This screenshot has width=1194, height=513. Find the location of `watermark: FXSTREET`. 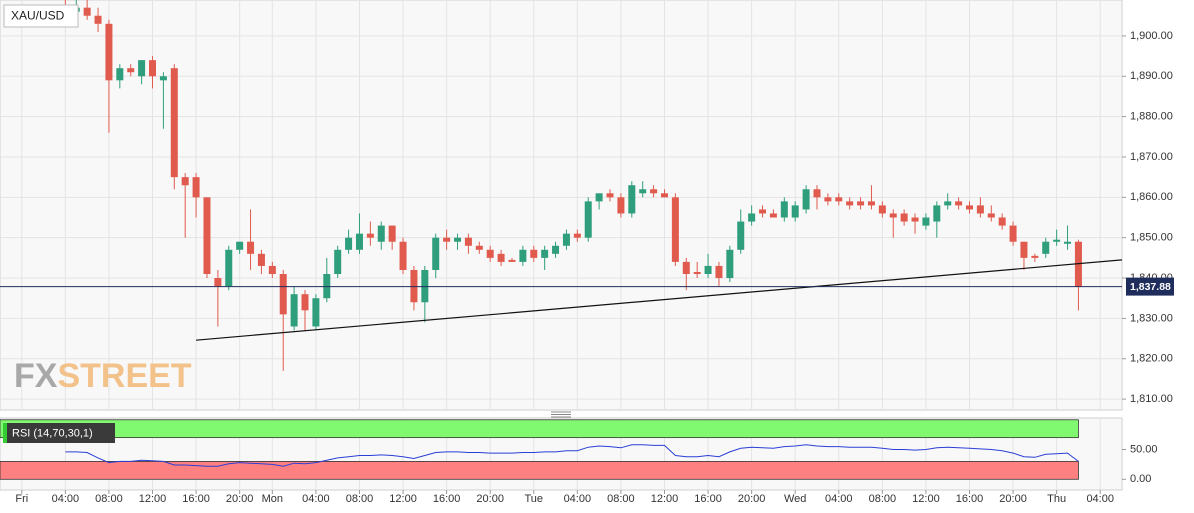

watermark: FXSTREET is located at coordinates (103, 376).